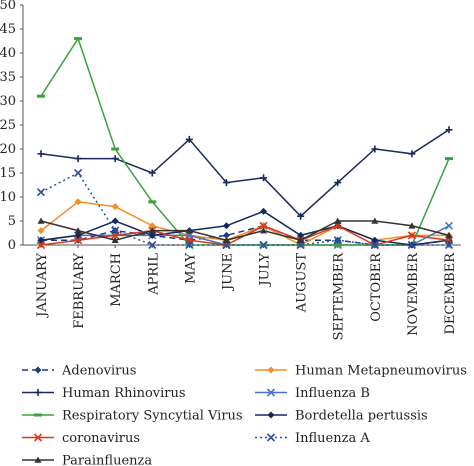  I want to click on y-tick-label: 45, so click(8, 29).